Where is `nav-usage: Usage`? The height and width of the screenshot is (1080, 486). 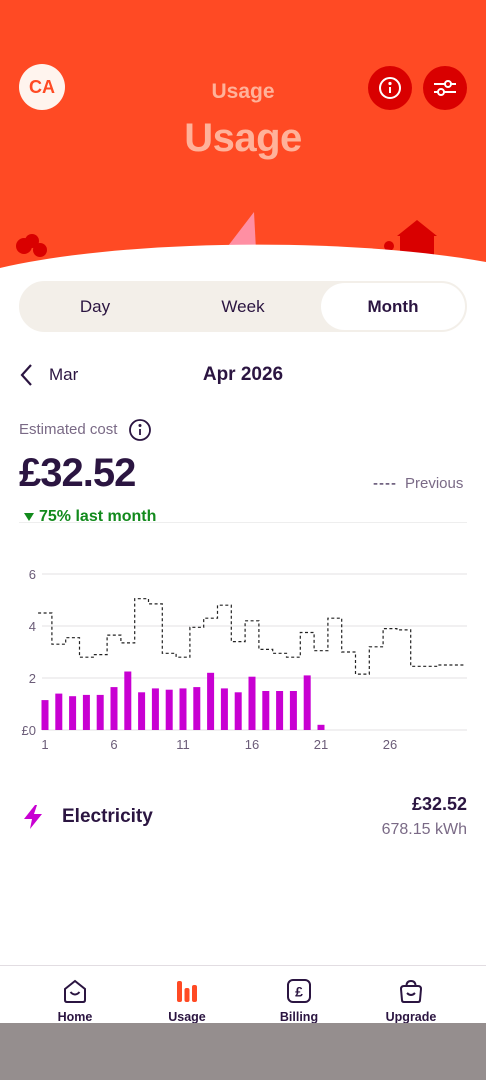
nav-usage: Usage is located at coordinates (187, 1001).